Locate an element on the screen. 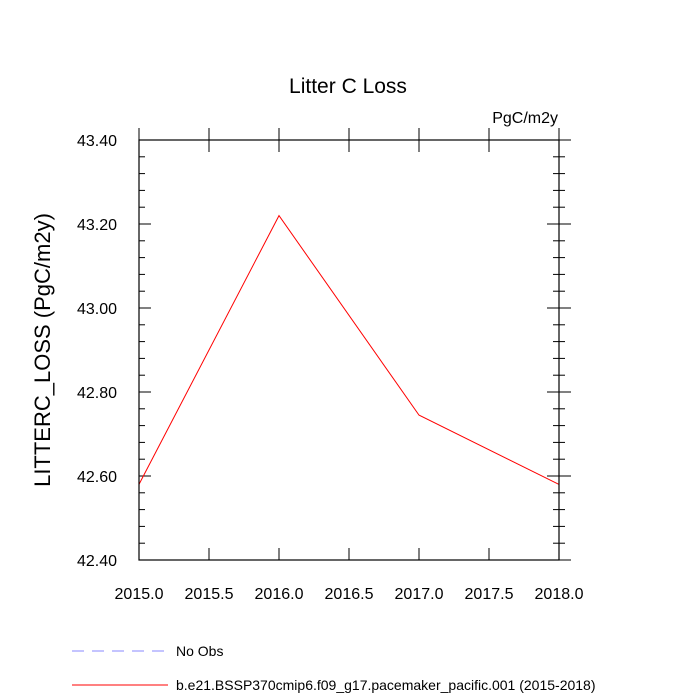  x-tick-label: 2016.5 is located at coordinates (349, 594).